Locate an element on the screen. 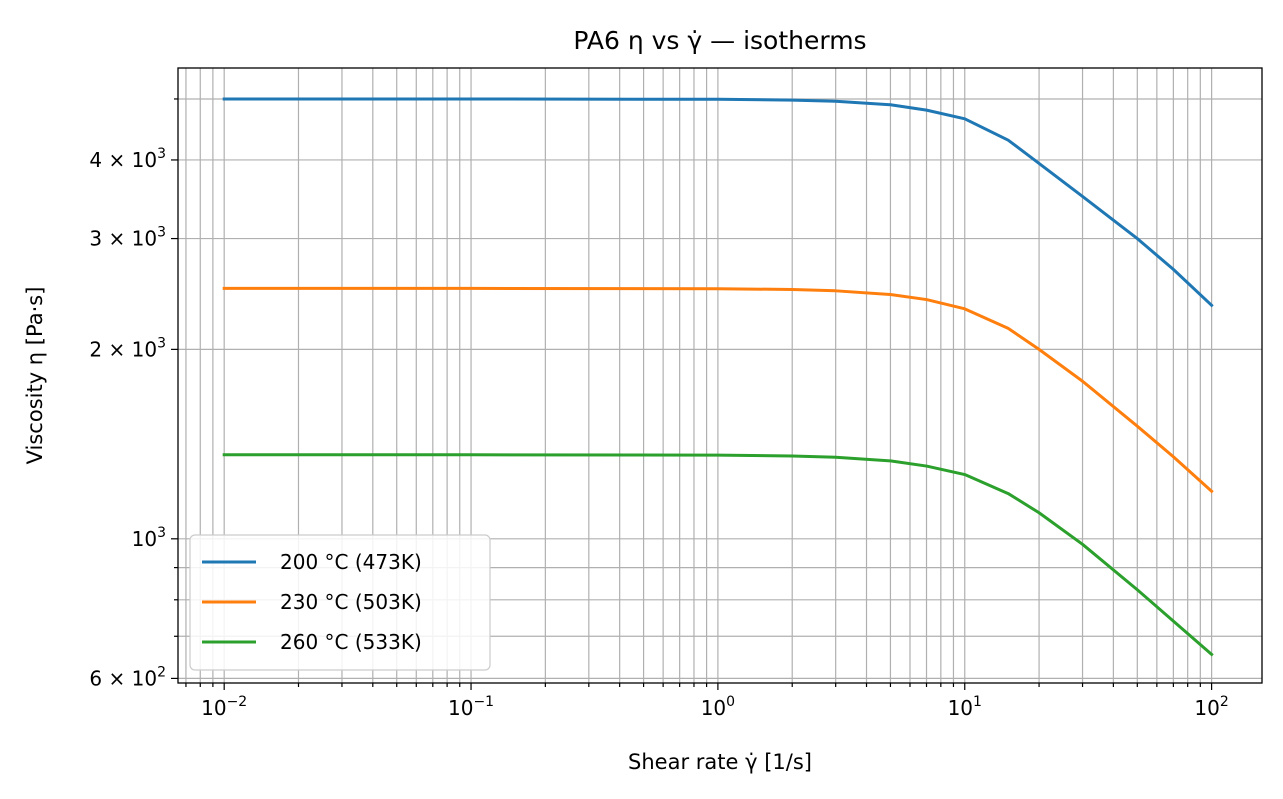  legend: 200 °C (473K) 230 °C (503K) 260 °C (533K) is located at coordinates (340, 602).